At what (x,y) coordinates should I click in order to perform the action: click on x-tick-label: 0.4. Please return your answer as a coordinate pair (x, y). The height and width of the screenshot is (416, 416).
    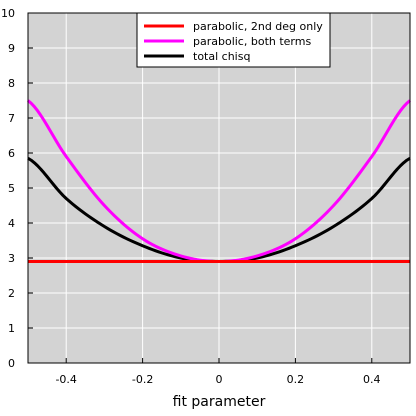
    Looking at the image, I should click on (372, 379).